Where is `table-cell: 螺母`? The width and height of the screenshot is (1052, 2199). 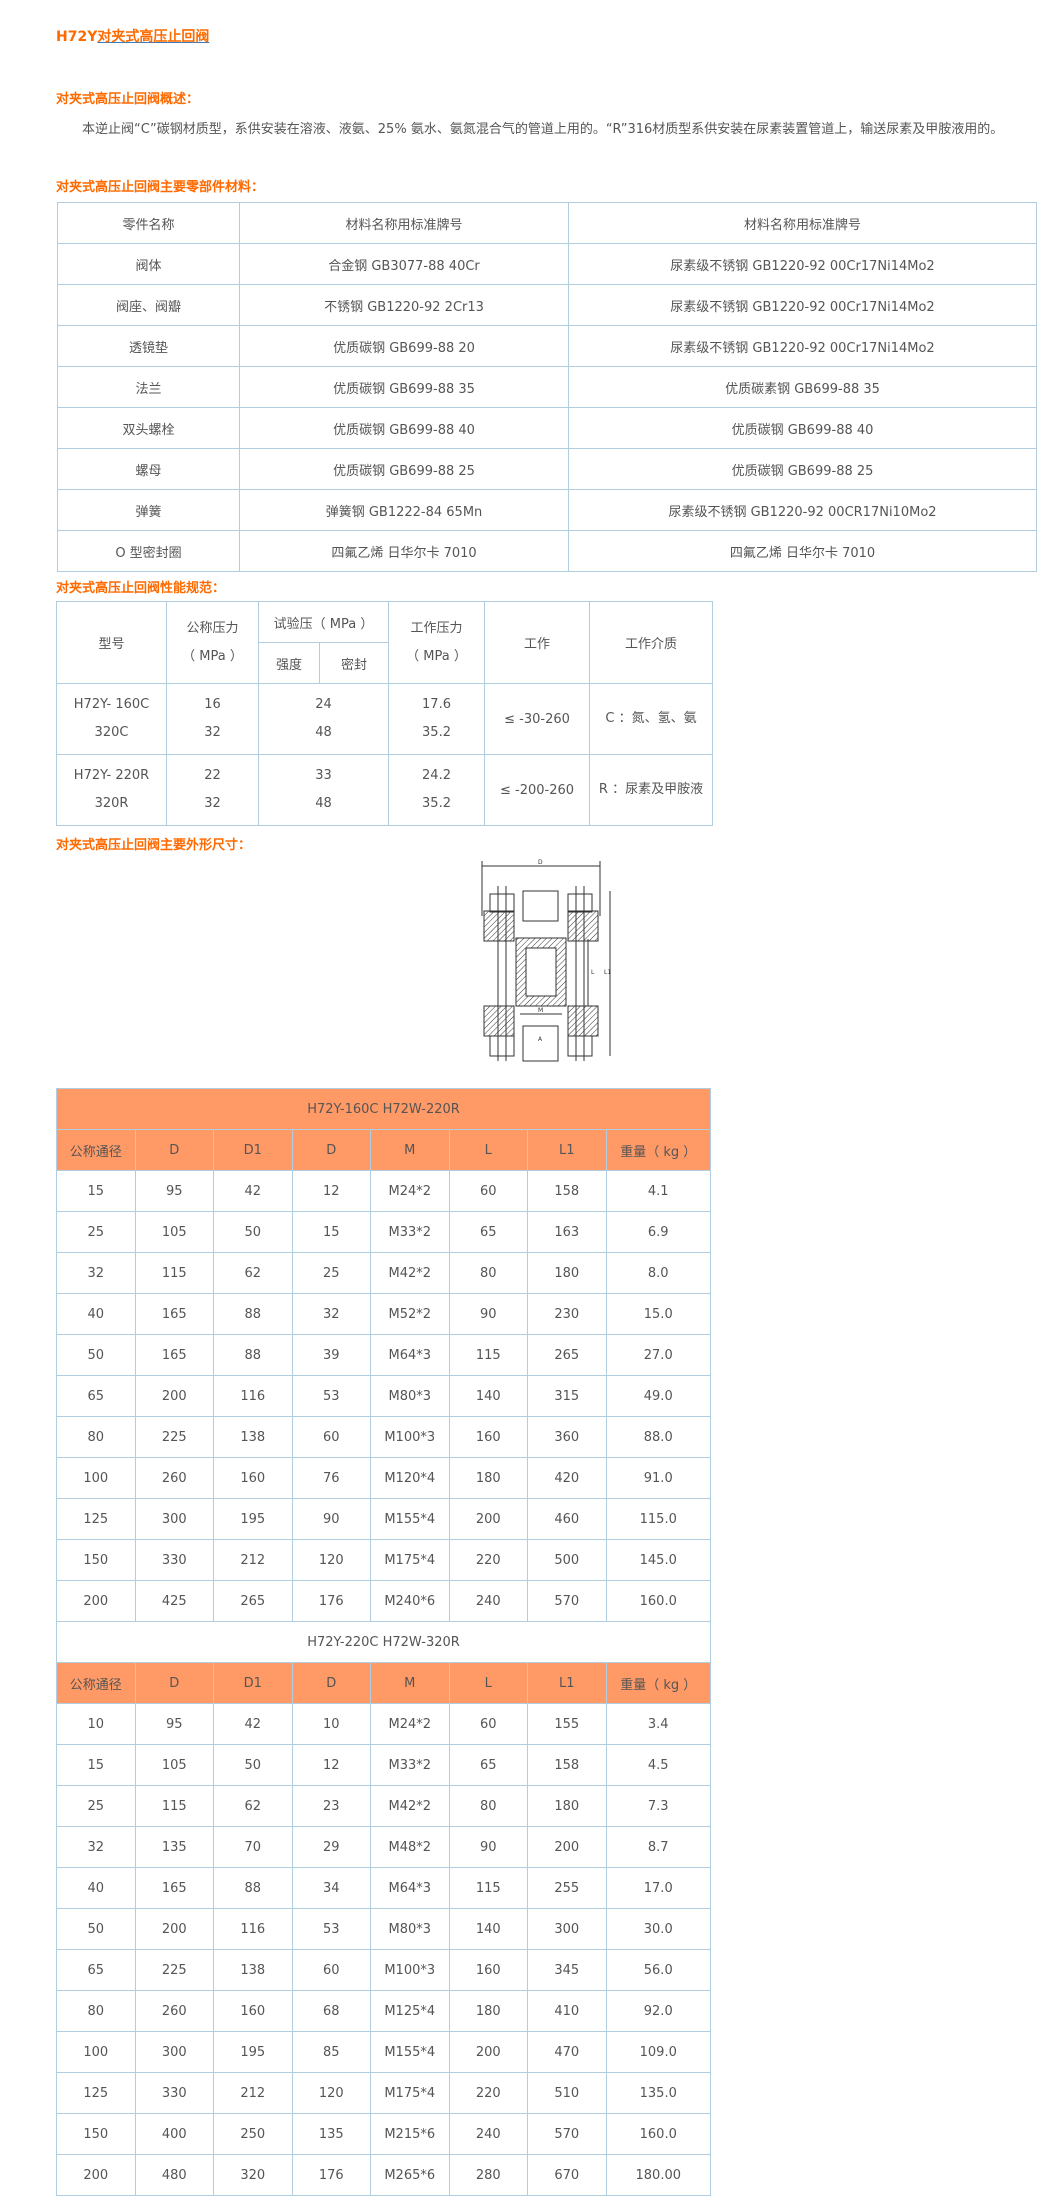
table-cell: 螺母 is located at coordinates (148, 469).